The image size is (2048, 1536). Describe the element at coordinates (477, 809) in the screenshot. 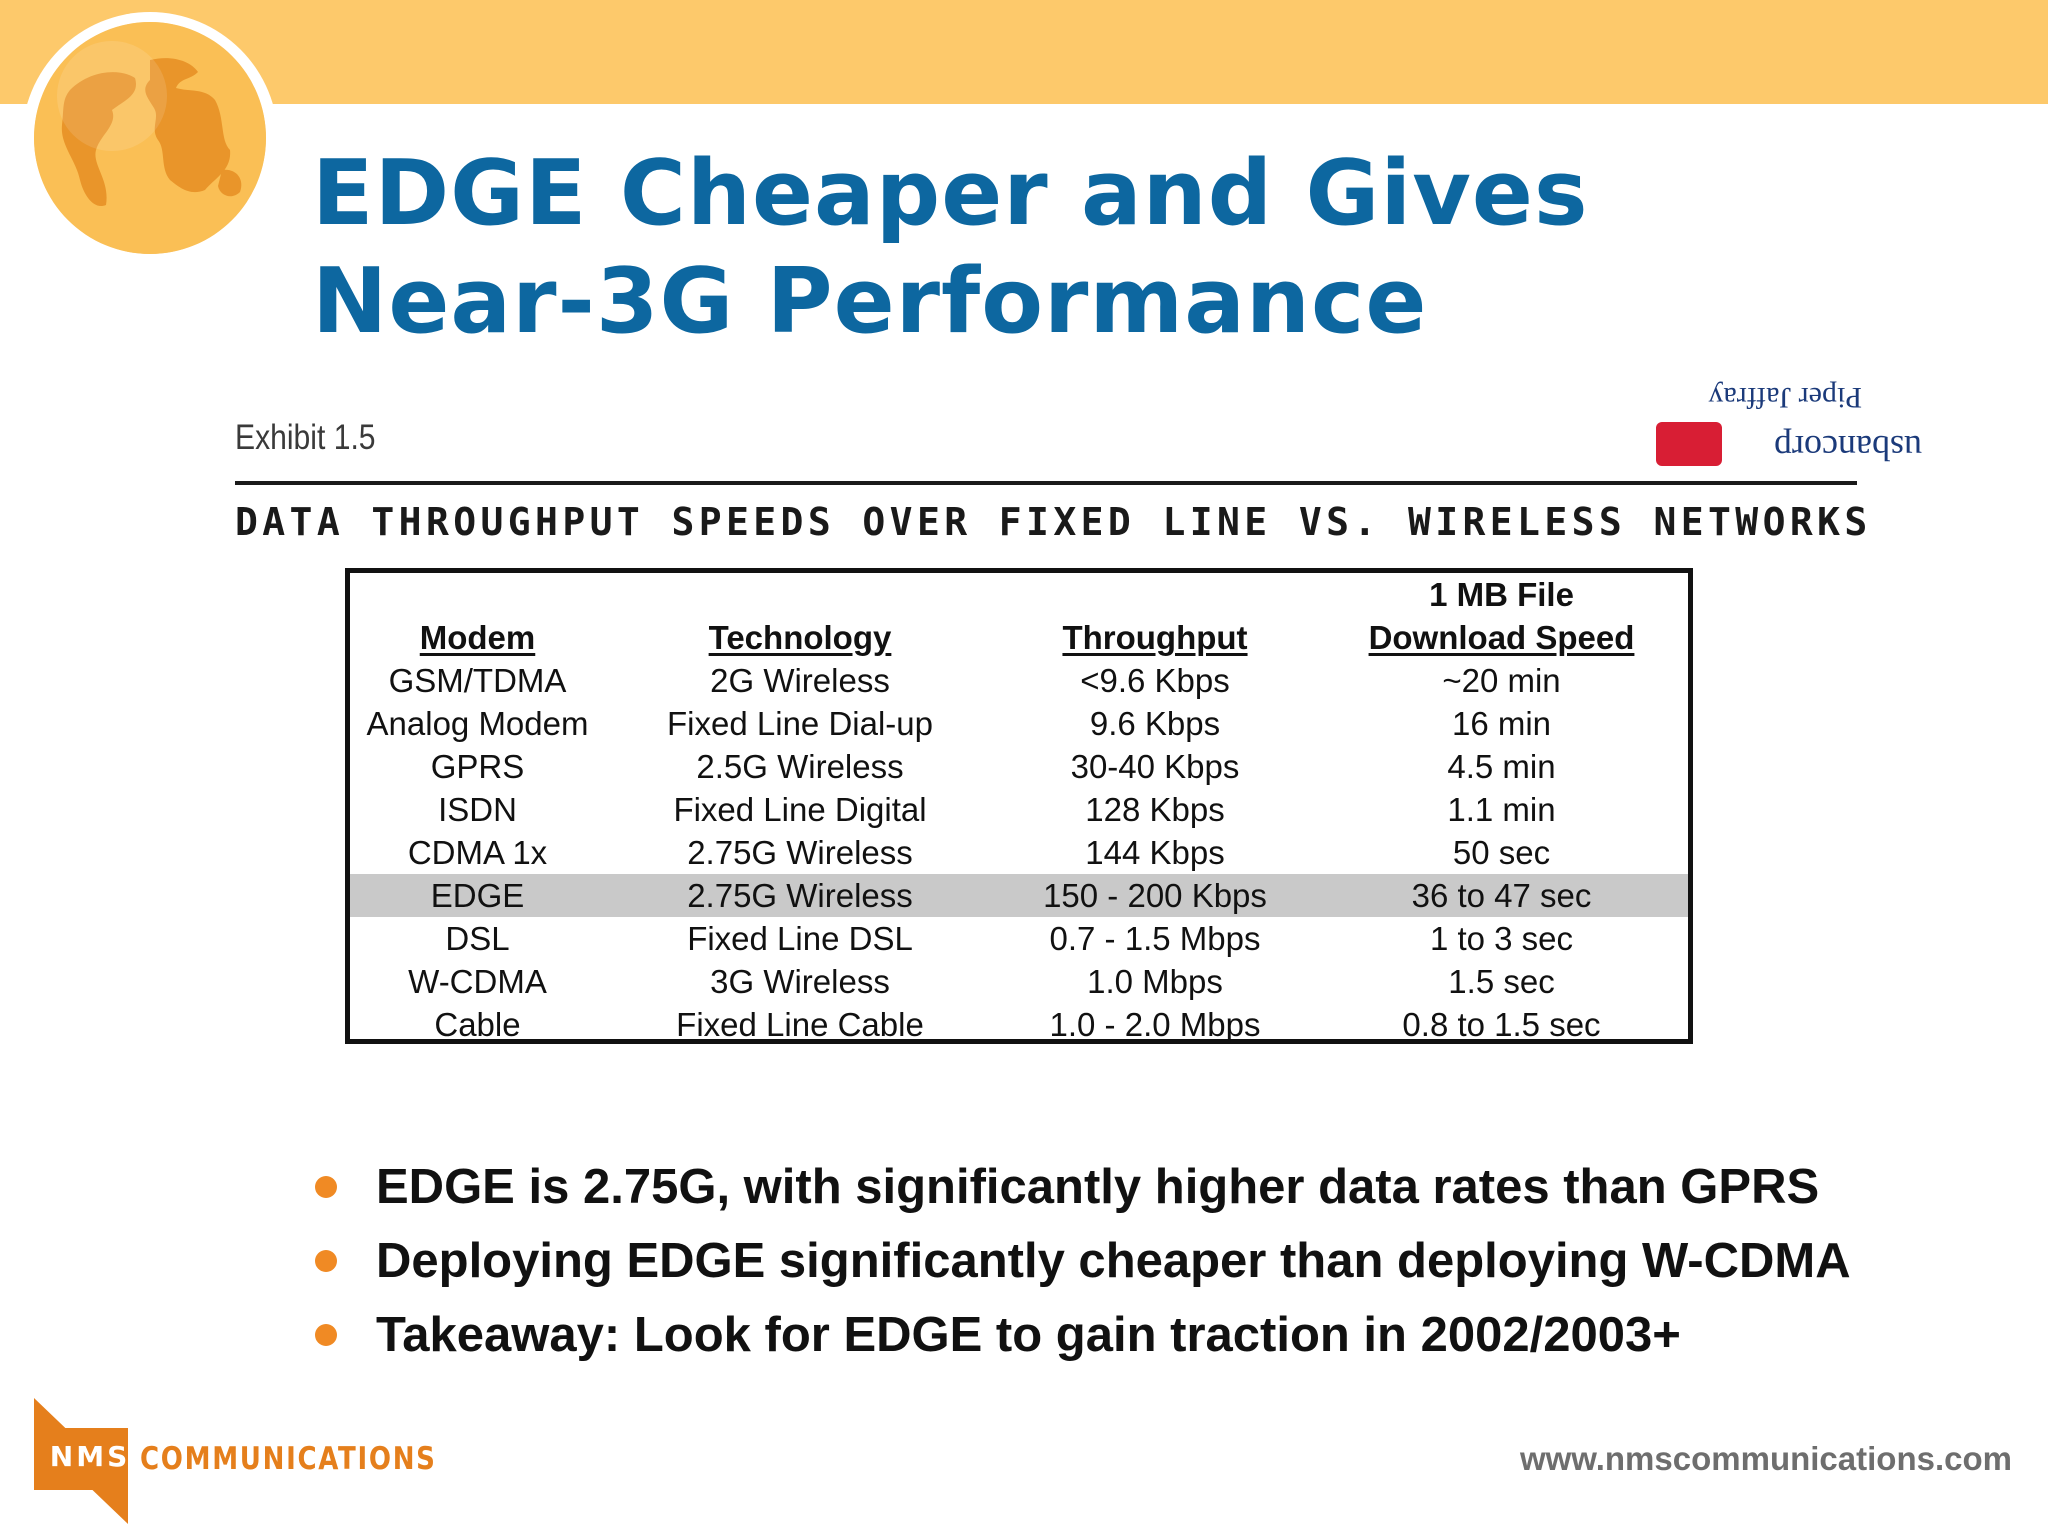

I see `cell-modem: ISDN` at that location.